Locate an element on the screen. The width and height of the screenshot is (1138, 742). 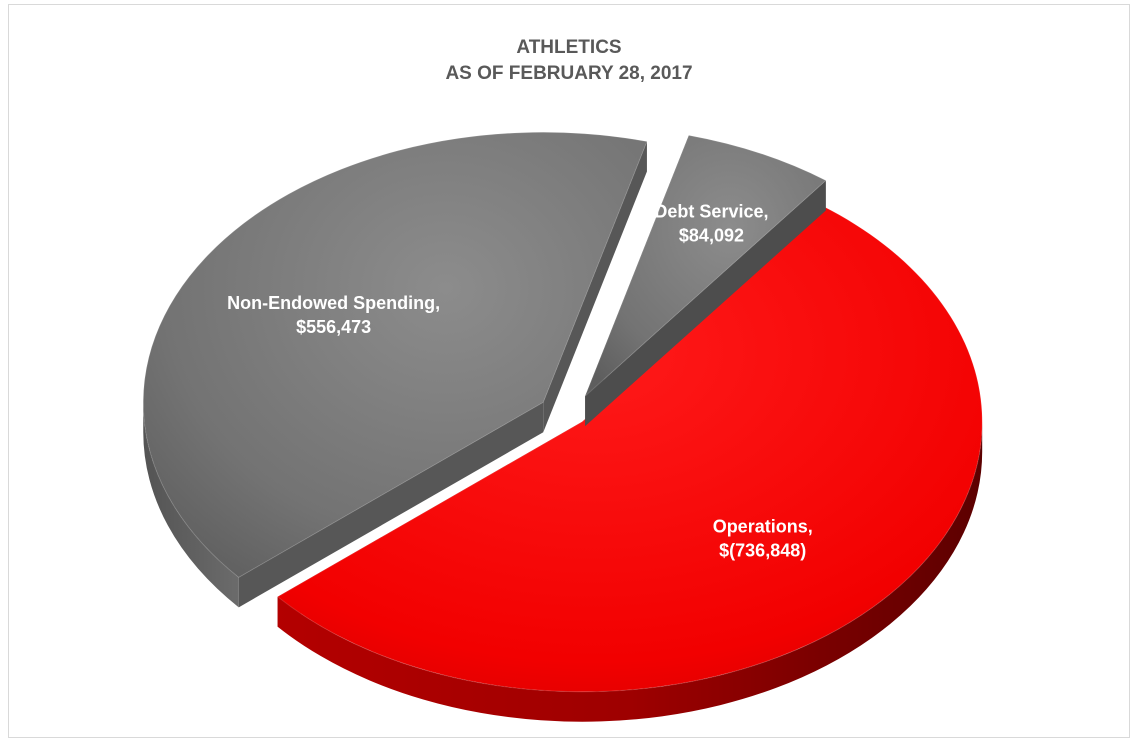
slice-value-label: $84,092 is located at coordinates (711, 235).